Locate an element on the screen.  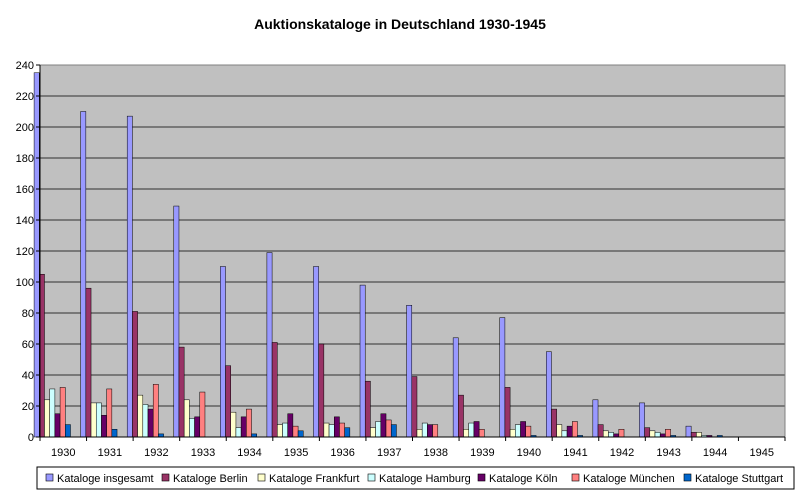
legend-item: Kataloge Stuttgart is located at coordinates (733, 479).